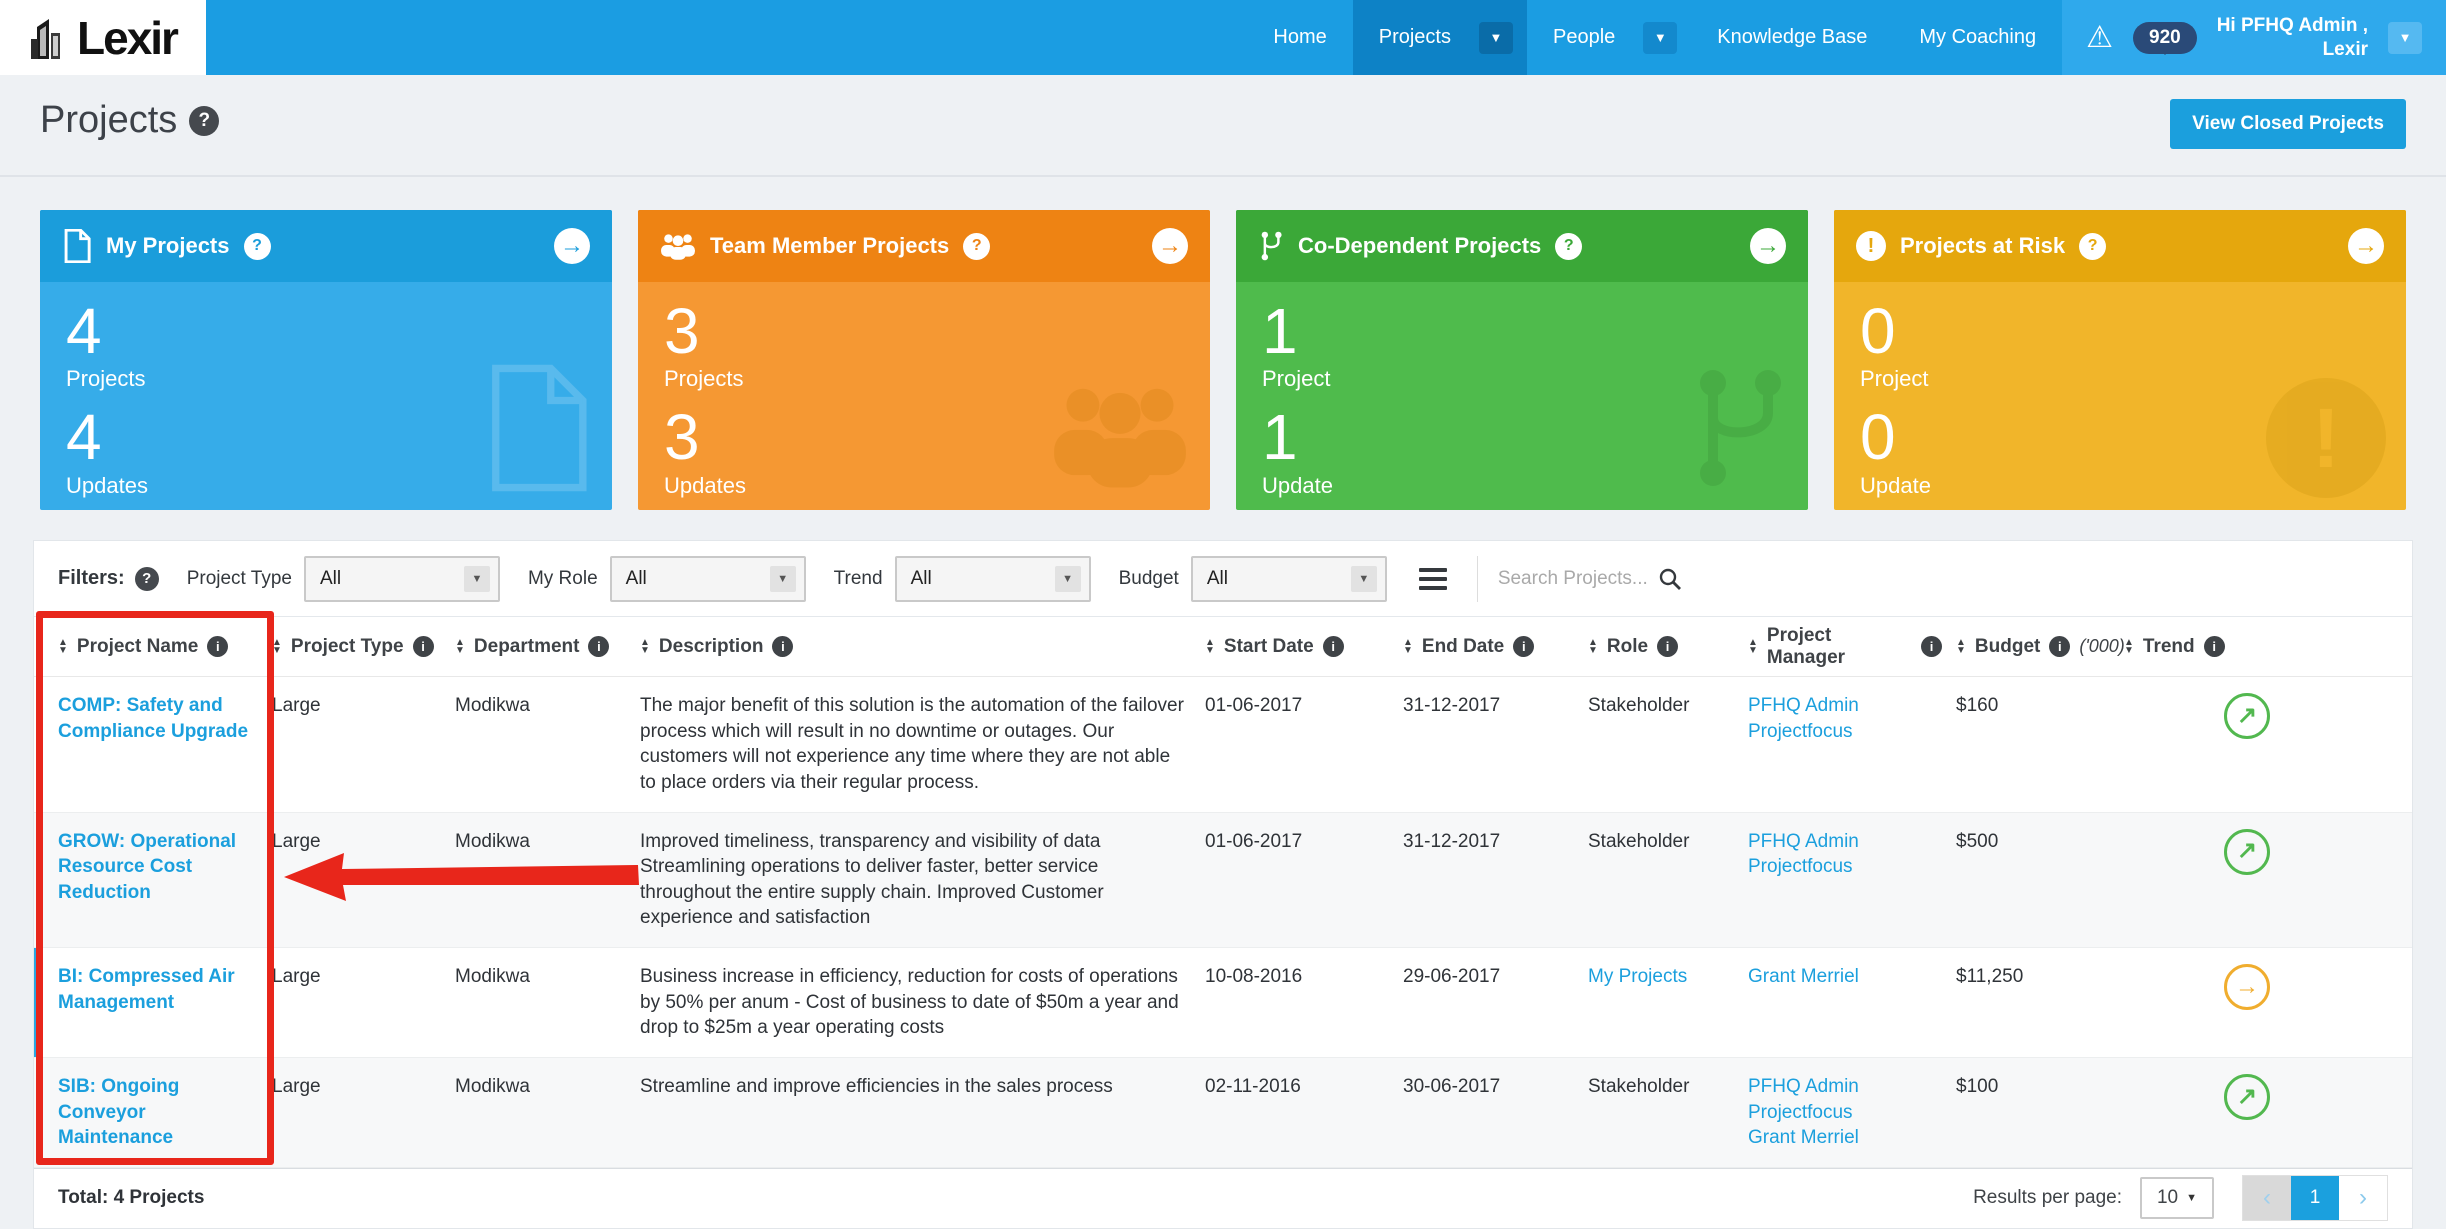 The width and height of the screenshot is (2446, 1229). What do you see at coordinates (1638, 977) in the screenshot?
I see `role-cell-my-projects-link: My Projects` at bounding box center [1638, 977].